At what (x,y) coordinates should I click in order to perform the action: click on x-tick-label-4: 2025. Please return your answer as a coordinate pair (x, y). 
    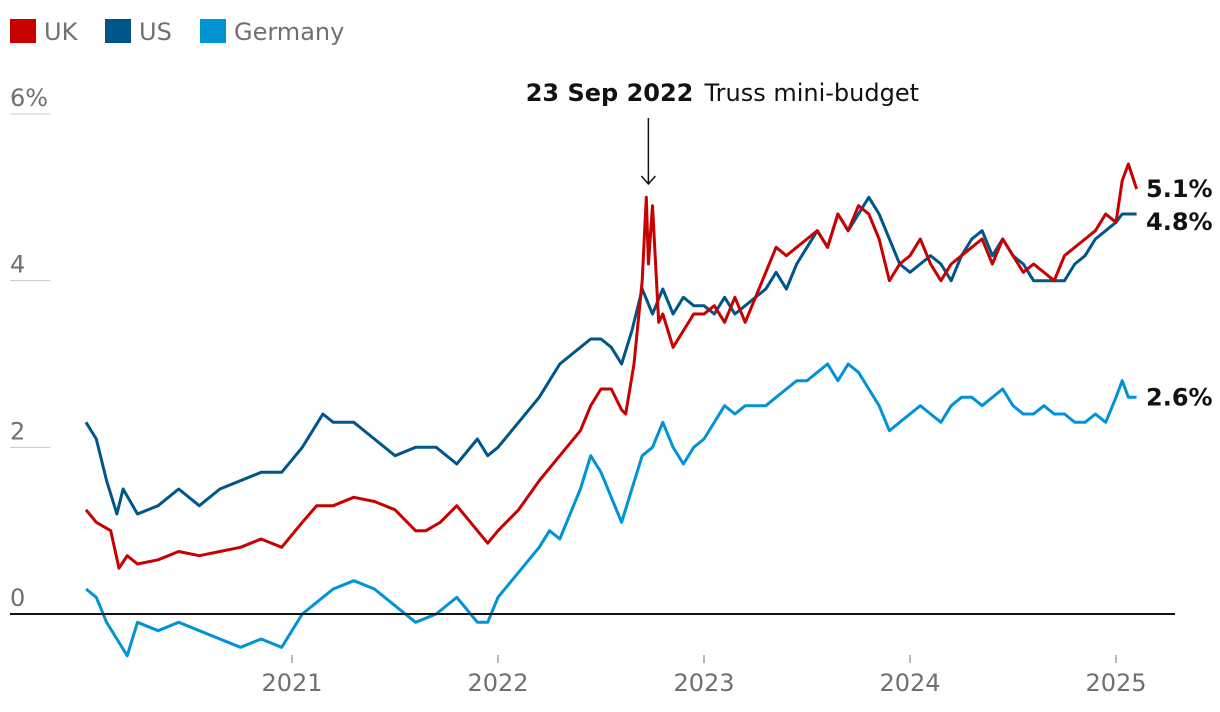
    Looking at the image, I should click on (1115, 683).